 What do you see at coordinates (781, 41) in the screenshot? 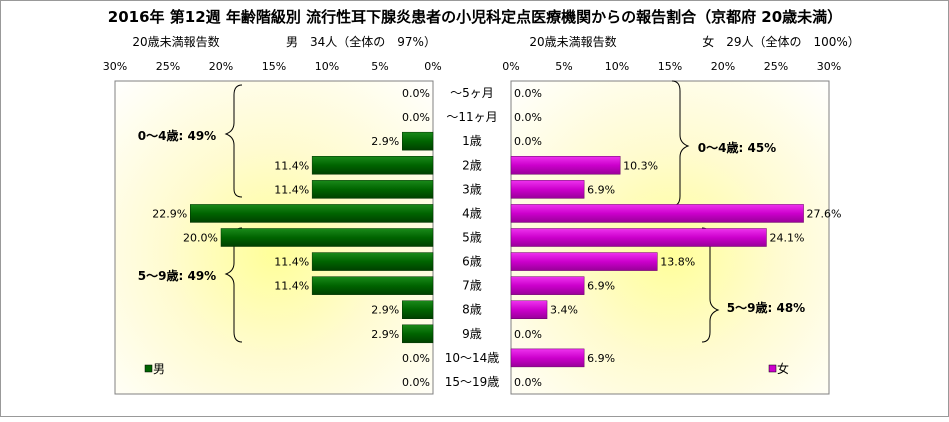
I see `right-count: 女 29人（全体の 100%）` at bounding box center [781, 41].